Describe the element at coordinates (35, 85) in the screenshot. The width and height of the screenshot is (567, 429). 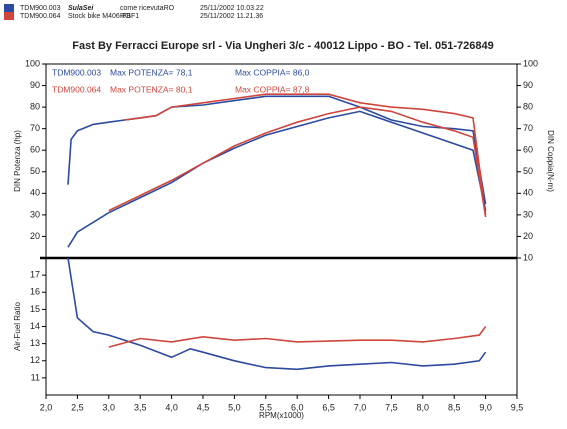
I see `y-tick-label: 90` at that location.